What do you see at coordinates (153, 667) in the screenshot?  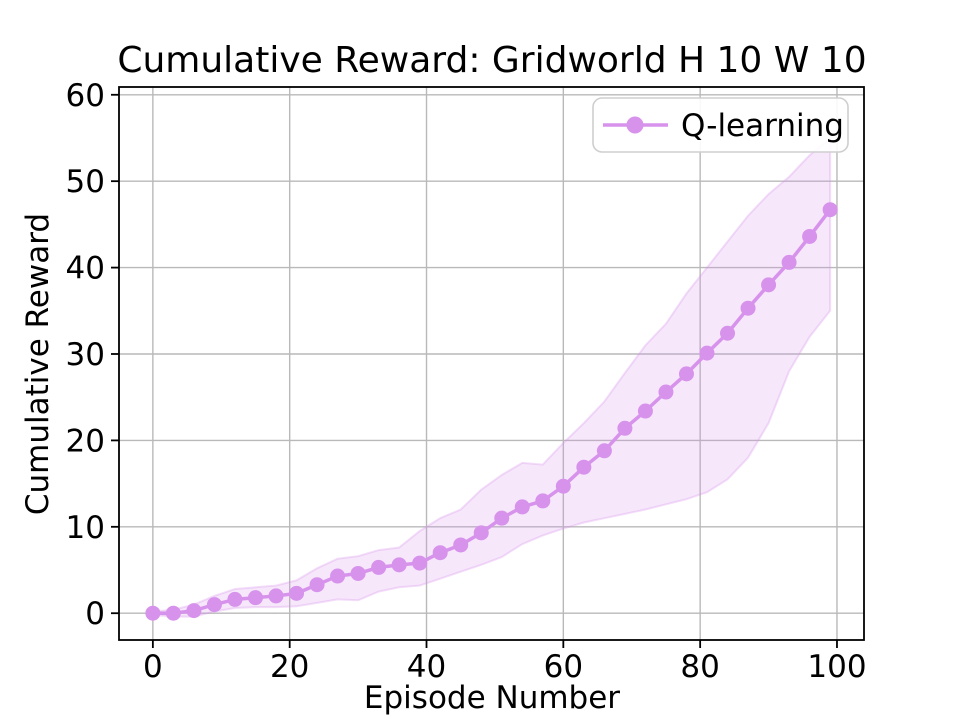 I see `x-tick-label: 0` at bounding box center [153, 667].